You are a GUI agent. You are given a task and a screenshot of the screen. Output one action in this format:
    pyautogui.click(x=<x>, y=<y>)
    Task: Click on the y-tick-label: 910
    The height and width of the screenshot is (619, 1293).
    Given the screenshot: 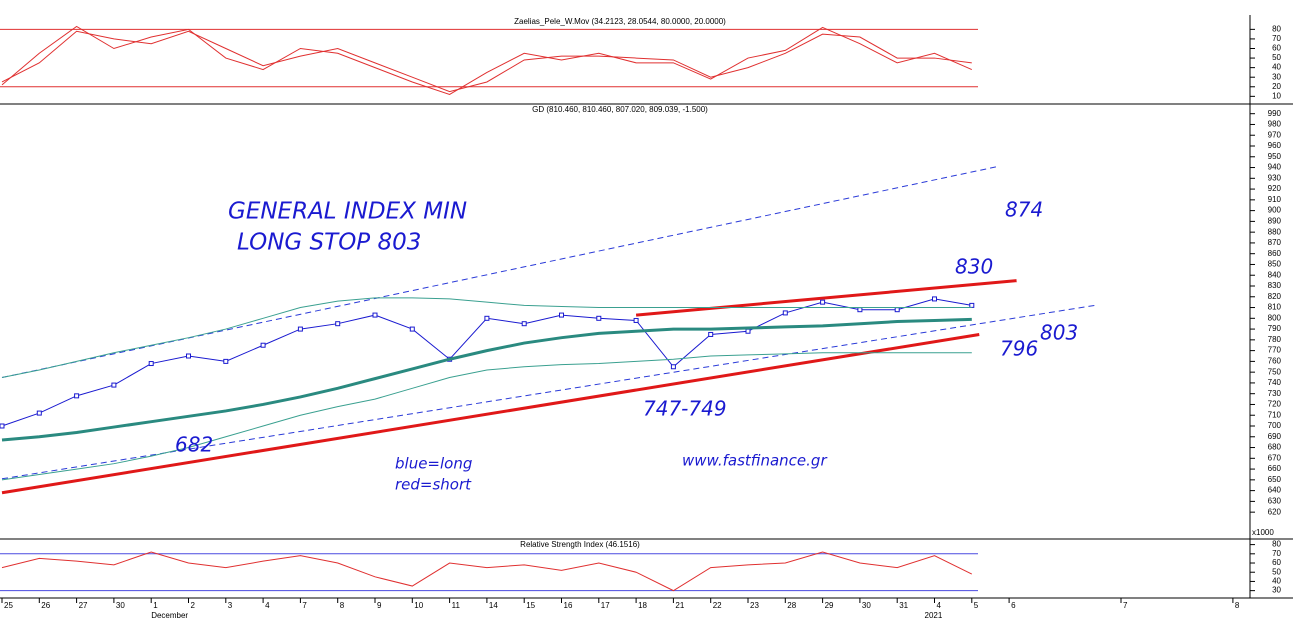 What is the action you would take?
    pyautogui.click(x=1275, y=199)
    